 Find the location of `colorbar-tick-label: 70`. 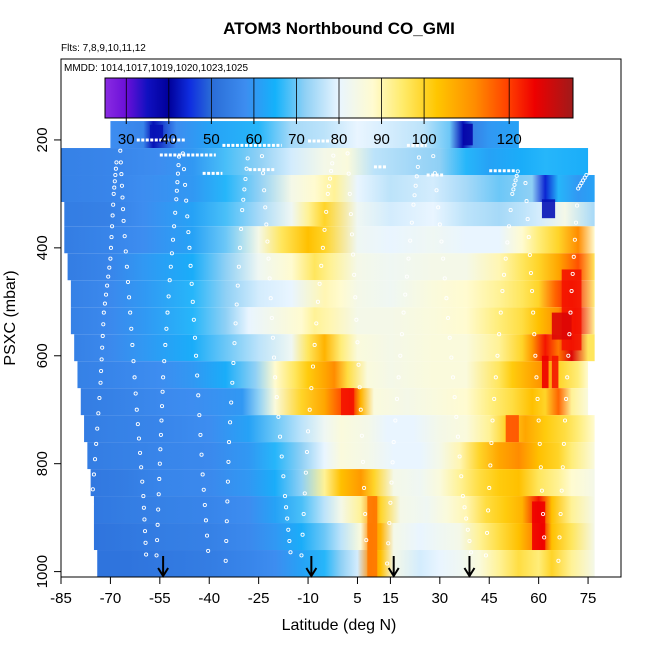

colorbar-tick-label: 70 is located at coordinates (296, 139).